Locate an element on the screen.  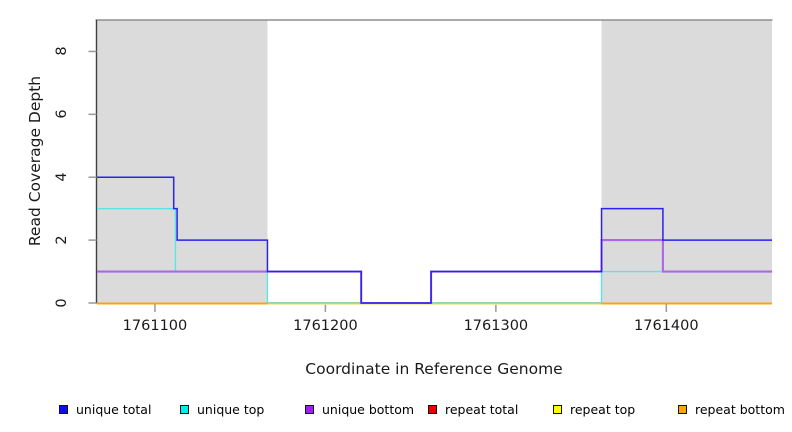
legend-item-repeat-top: repeat top is located at coordinates (594, 409).